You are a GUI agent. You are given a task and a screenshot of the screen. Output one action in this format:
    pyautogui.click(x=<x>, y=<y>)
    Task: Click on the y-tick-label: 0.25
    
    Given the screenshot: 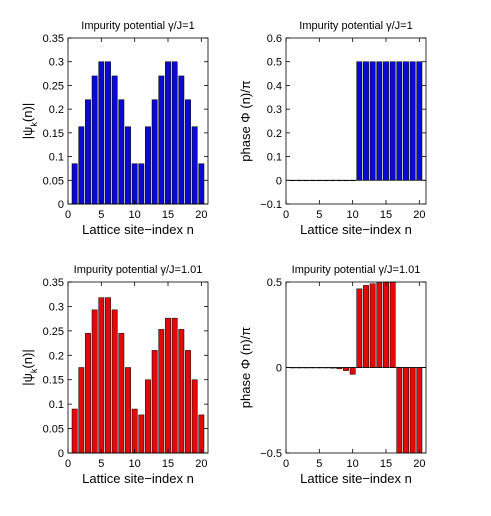 What is the action you would take?
    pyautogui.click(x=53, y=86)
    